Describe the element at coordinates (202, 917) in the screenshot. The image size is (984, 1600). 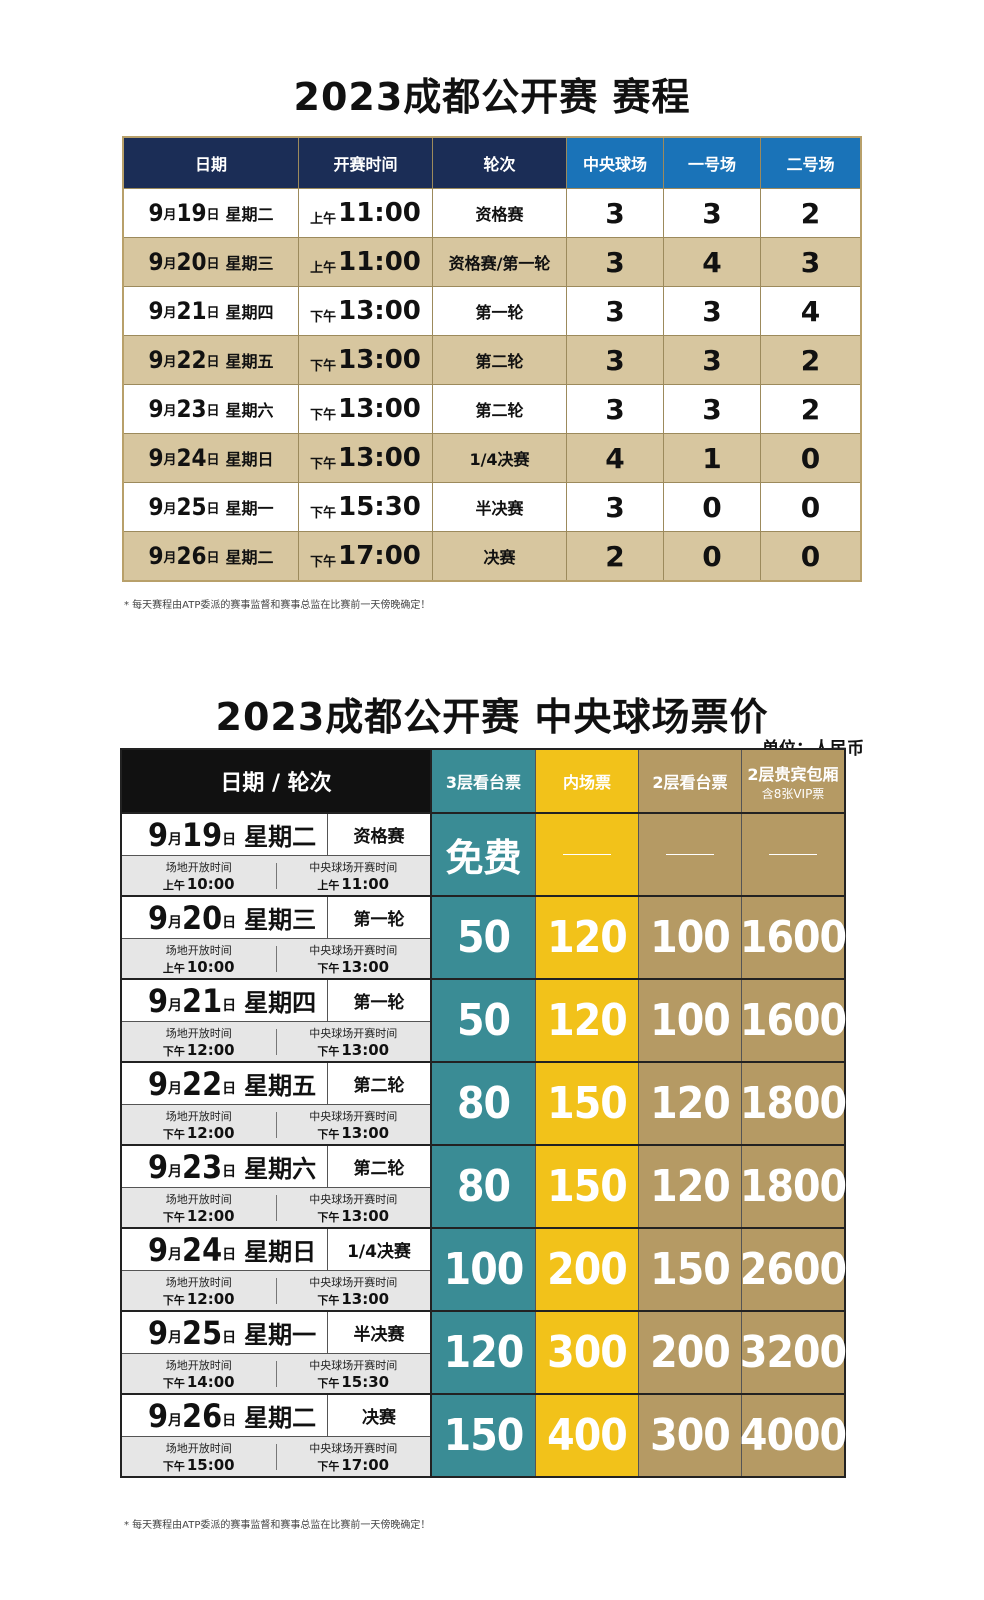
I see `day: 20` at that location.